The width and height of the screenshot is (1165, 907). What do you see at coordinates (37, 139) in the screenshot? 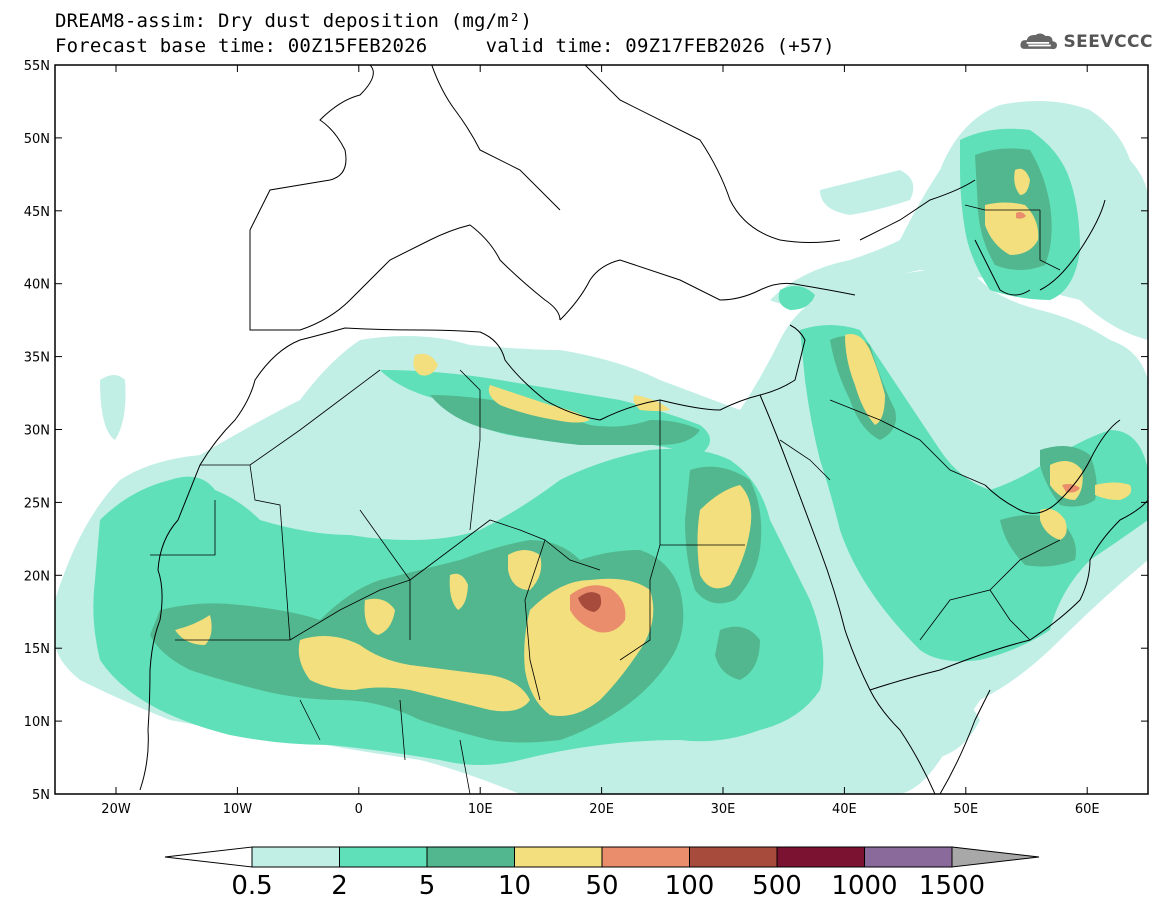
I see `lat-tick-label: 50N` at bounding box center [37, 139].